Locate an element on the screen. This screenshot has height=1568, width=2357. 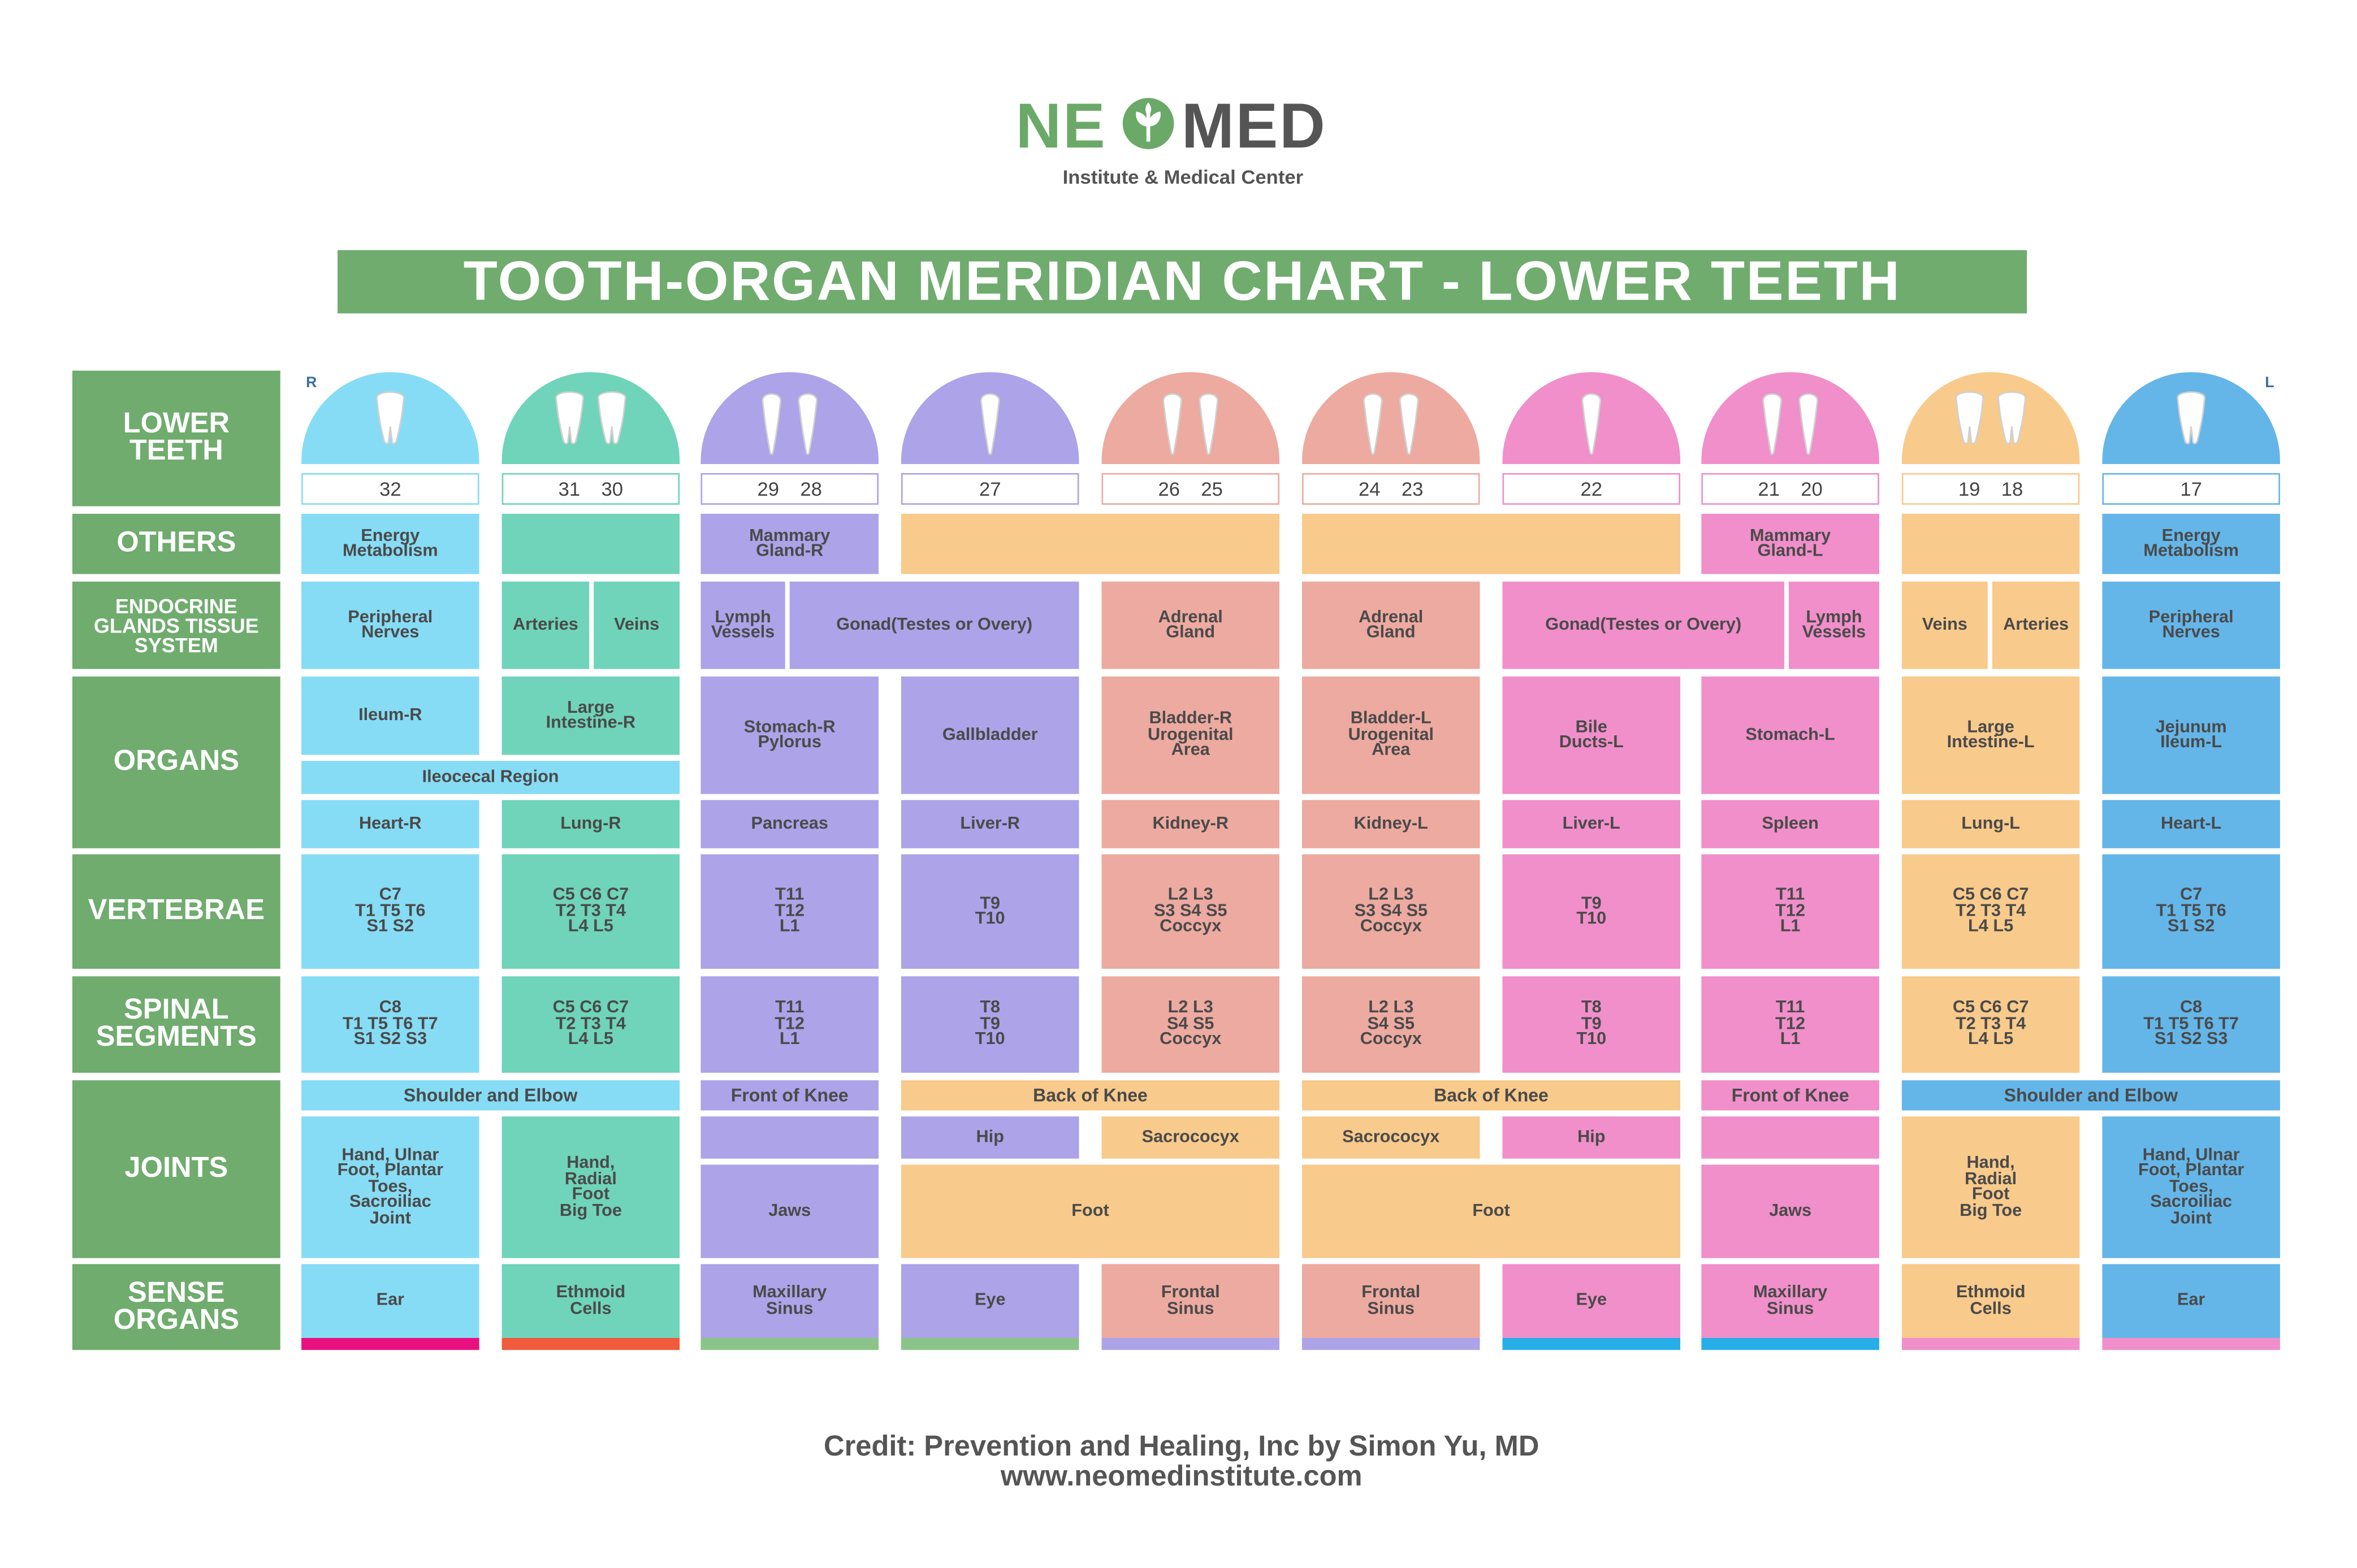
tooth-number: 22 is located at coordinates (1591, 488).